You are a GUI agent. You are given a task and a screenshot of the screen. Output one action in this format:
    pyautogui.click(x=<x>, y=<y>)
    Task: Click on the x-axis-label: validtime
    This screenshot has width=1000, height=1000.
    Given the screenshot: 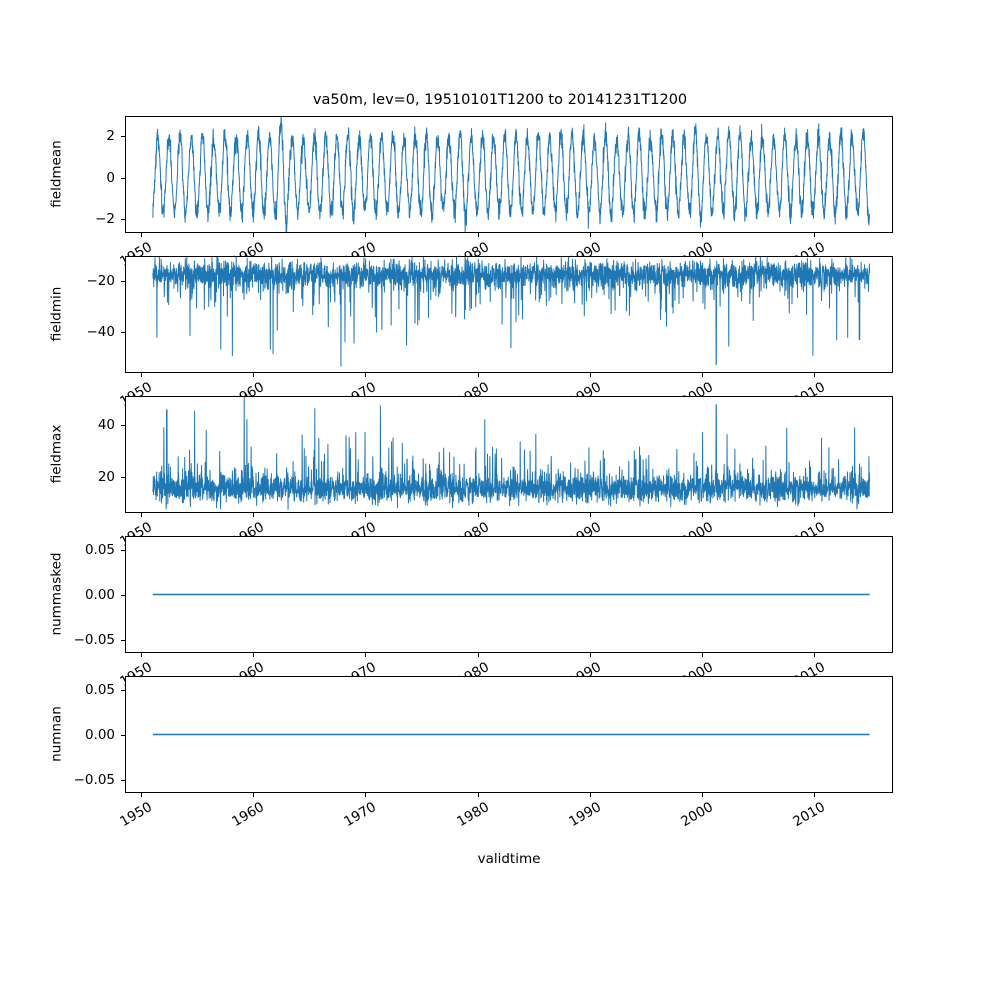 What is the action you would take?
    pyautogui.click(x=509, y=859)
    